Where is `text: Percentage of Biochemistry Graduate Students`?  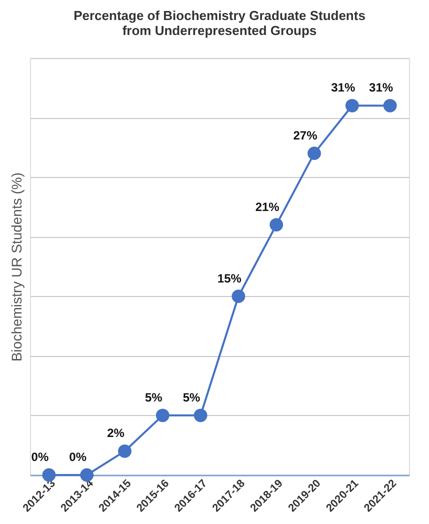
text: Percentage of Biochemistry Graduate Students is located at coordinates (220, 15).